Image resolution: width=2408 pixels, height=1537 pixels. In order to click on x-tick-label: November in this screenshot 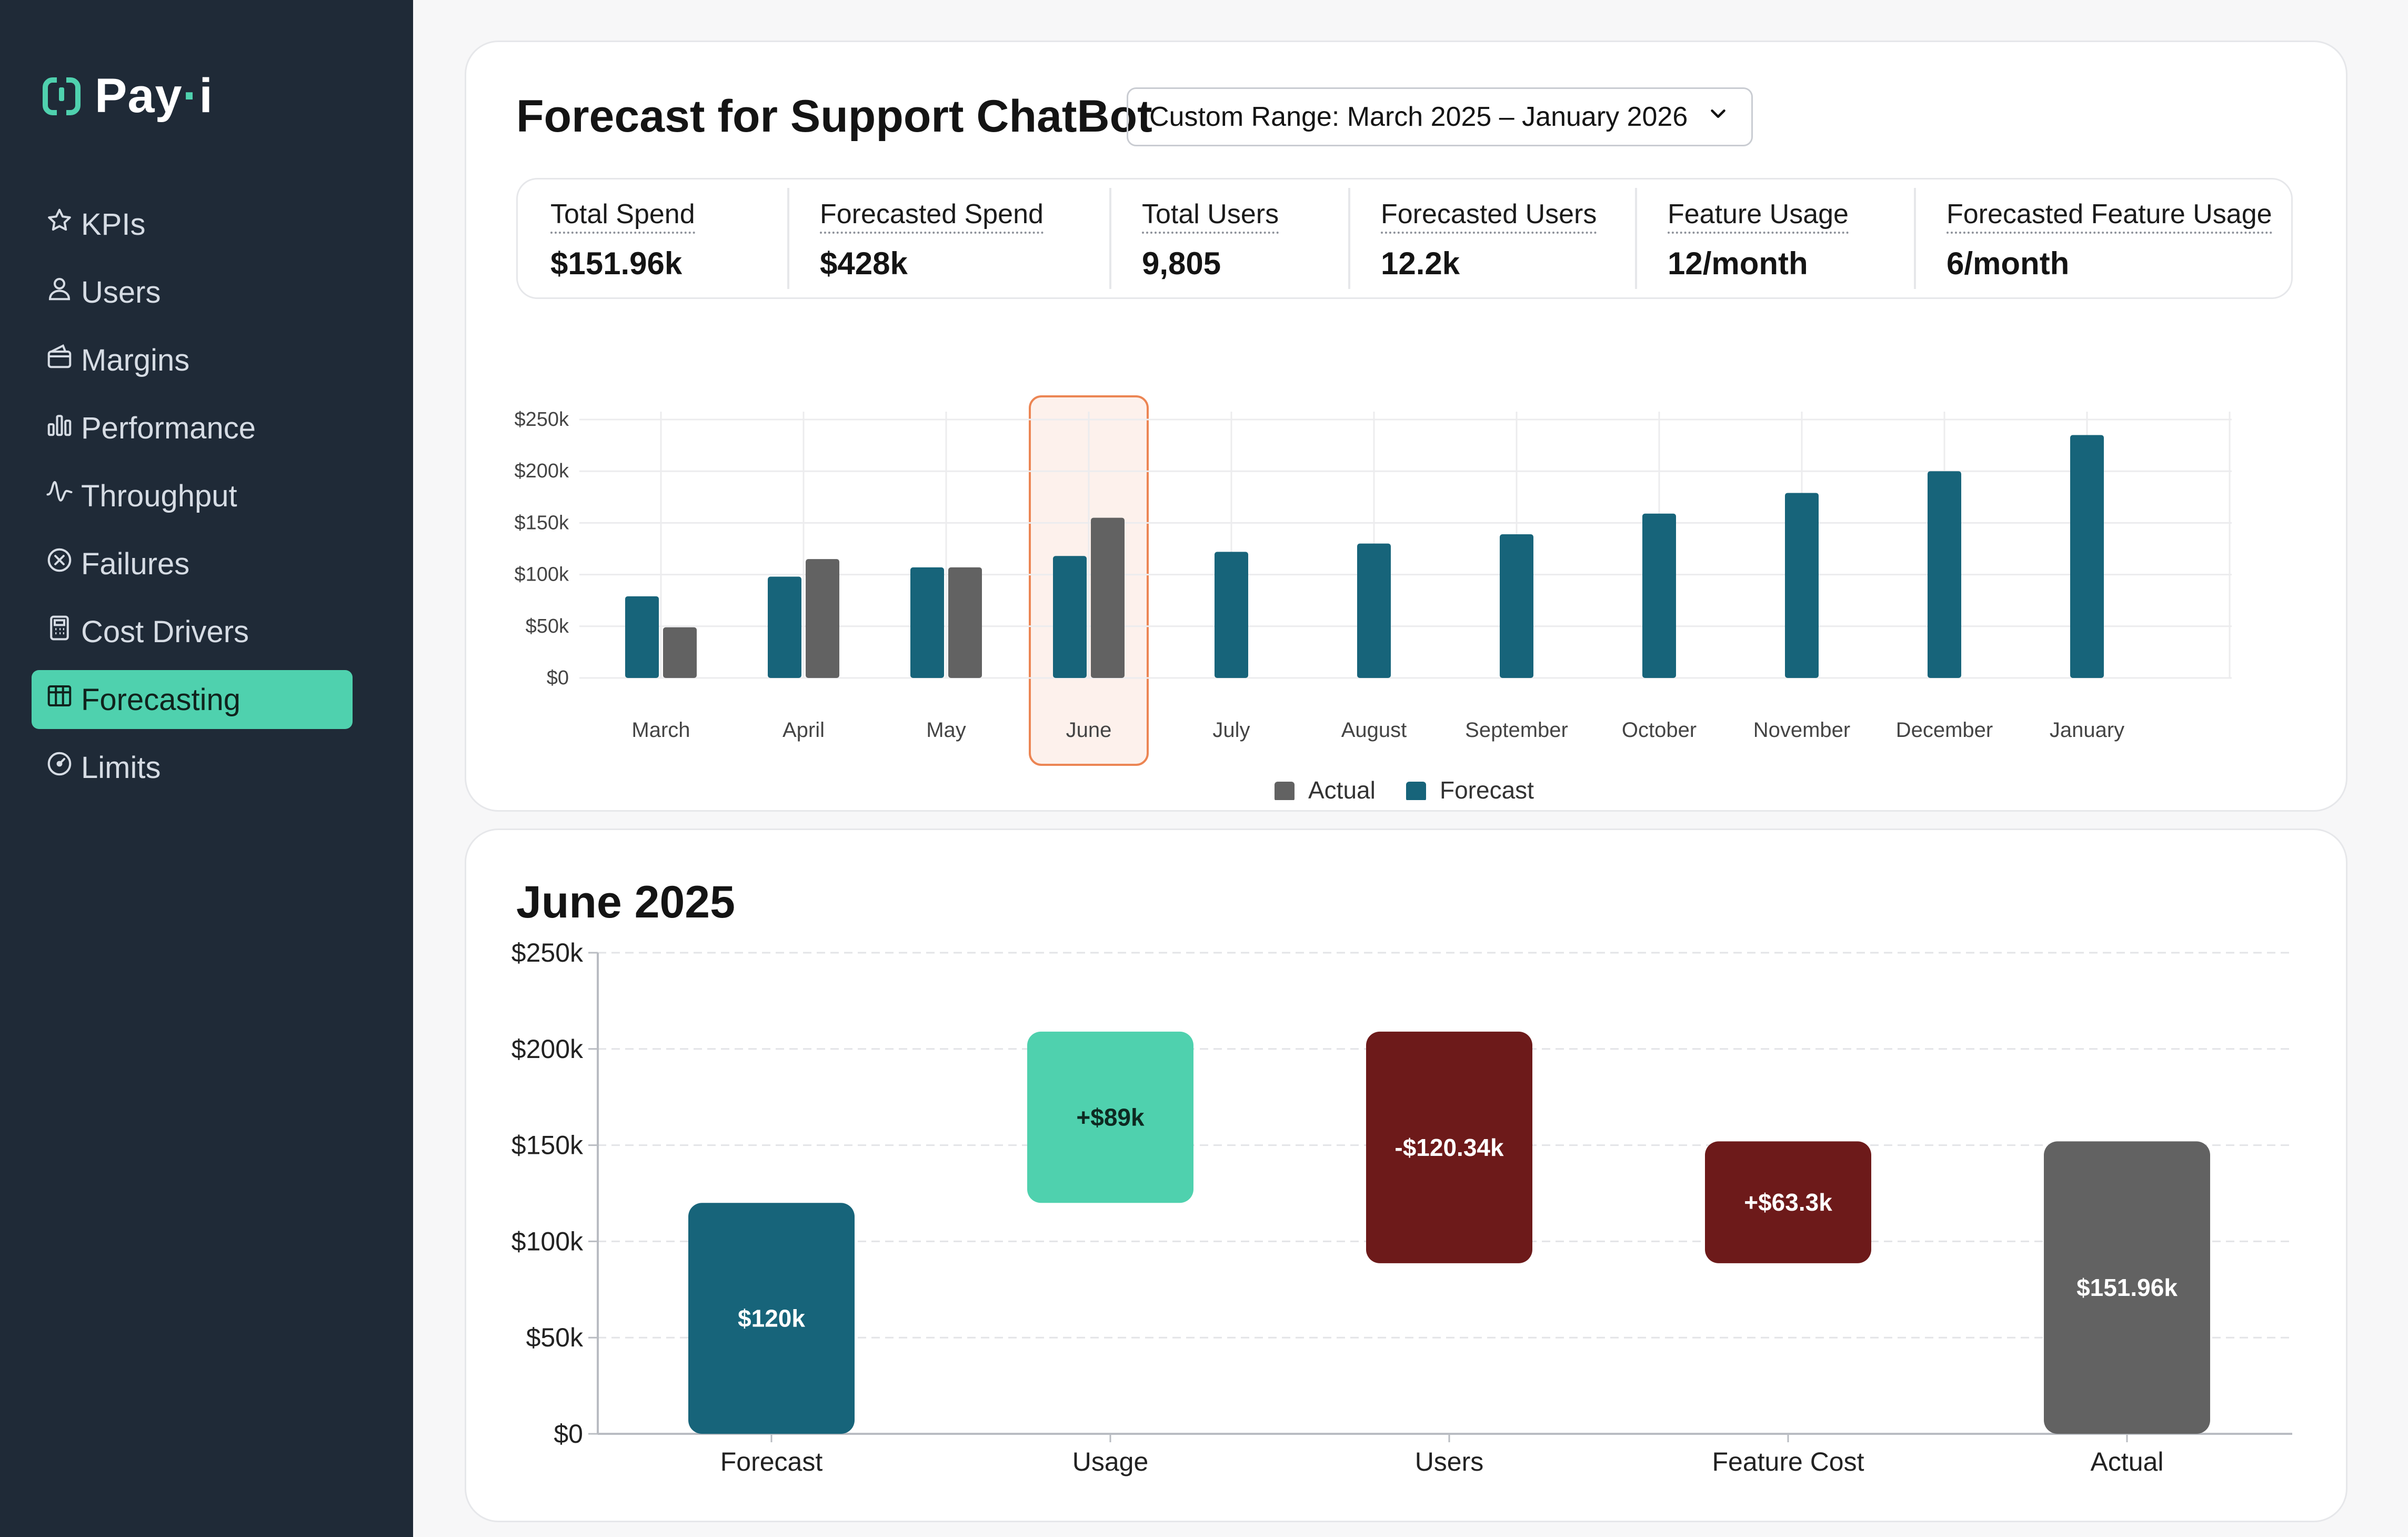, I will do `click(1802, 730)`.